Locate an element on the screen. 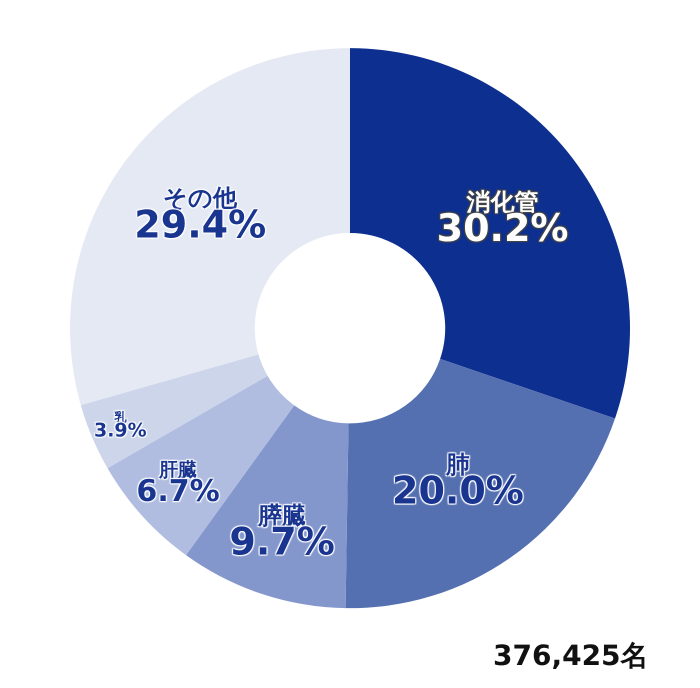  text: 376,425名 is located at coordinates (571, 655).